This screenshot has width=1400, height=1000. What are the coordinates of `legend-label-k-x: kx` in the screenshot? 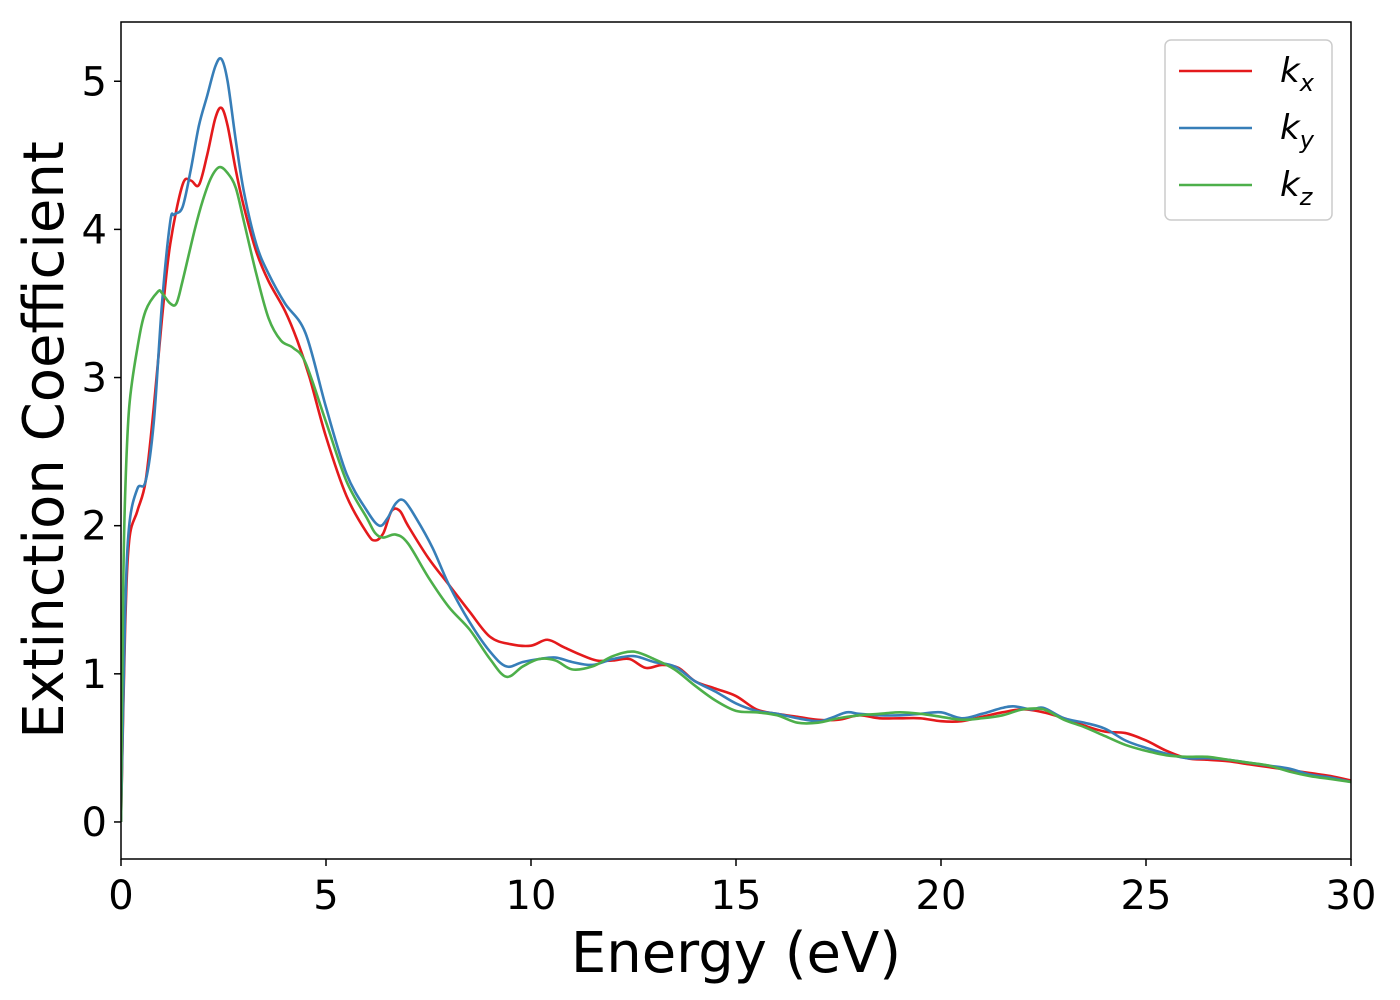 It's located at (1297, 74).